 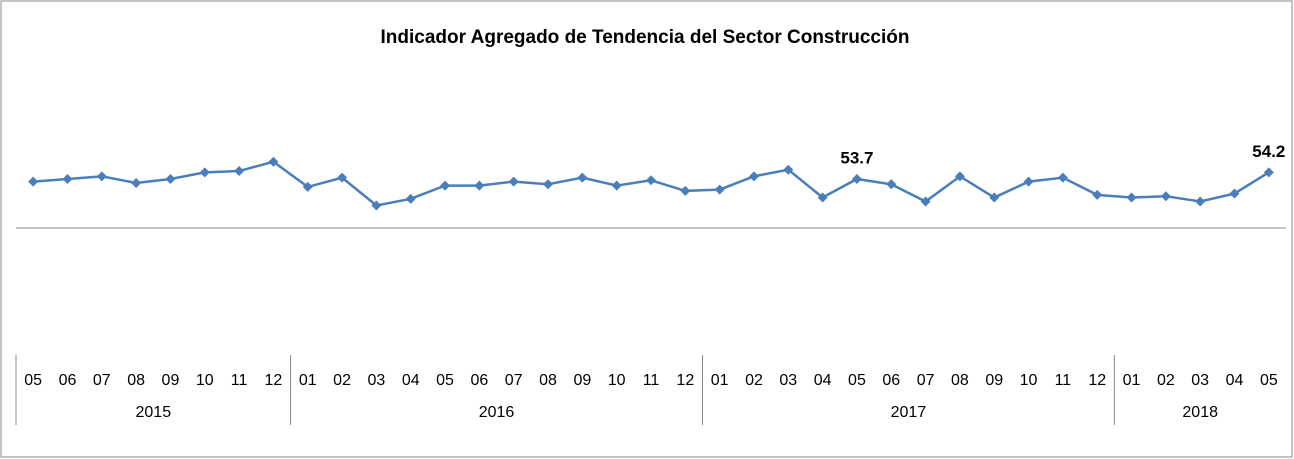 I want to click on x-group-label: 2015, so click(x=154, y=412).